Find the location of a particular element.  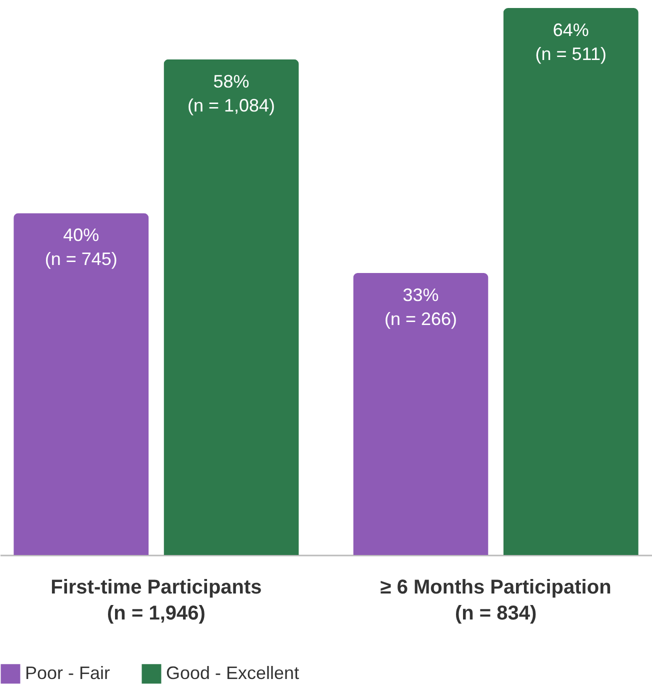

data-label: 58% (n = 1,084) is located at coordinates (231, 93).